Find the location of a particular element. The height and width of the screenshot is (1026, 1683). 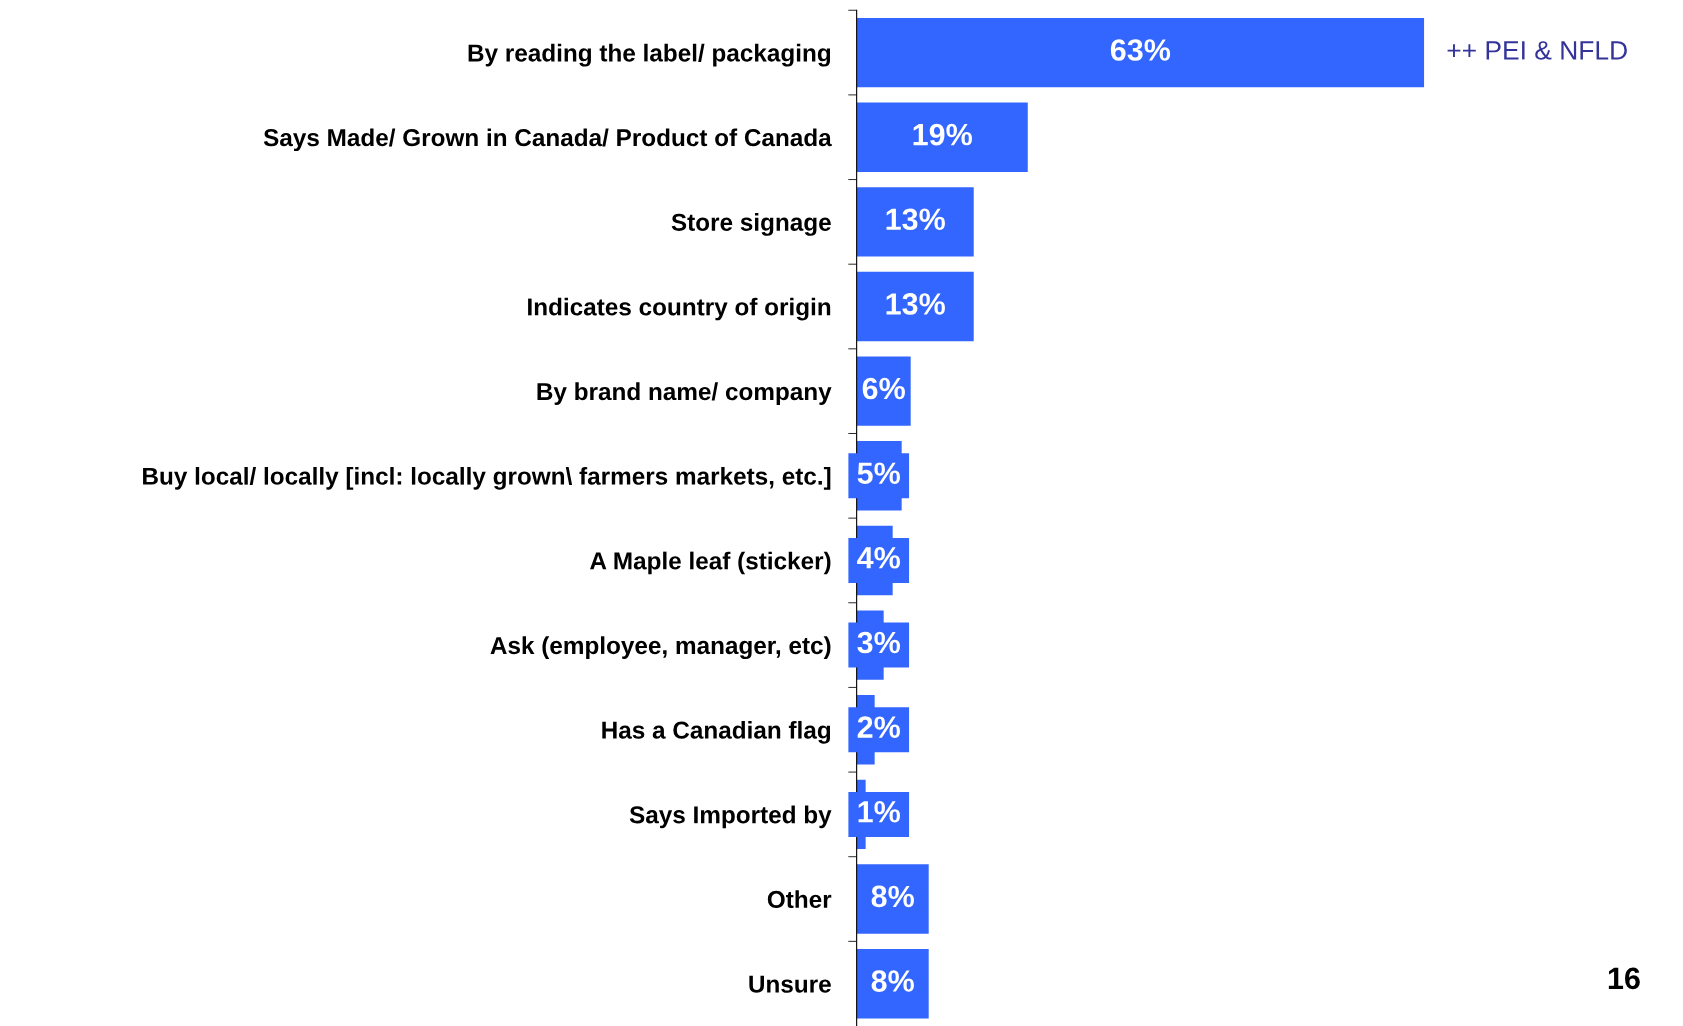

y-tick-label: Indicates country of origin is located at coordinates (679, 309).